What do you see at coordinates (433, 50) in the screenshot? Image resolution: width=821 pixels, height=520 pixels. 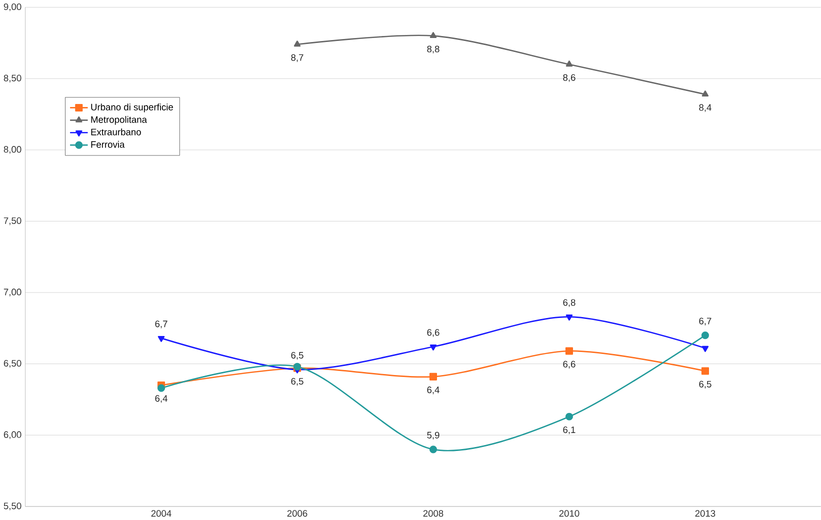 I see `data-label: 8,8` at bounding box center [433, 50].